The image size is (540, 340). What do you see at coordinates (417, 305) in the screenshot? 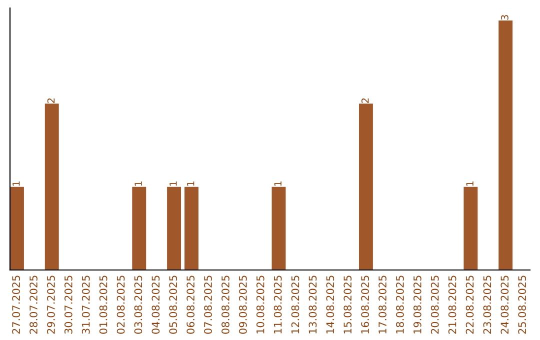
I see `x-tick-label: 19.08.2025` at bounding box center [417, 305].